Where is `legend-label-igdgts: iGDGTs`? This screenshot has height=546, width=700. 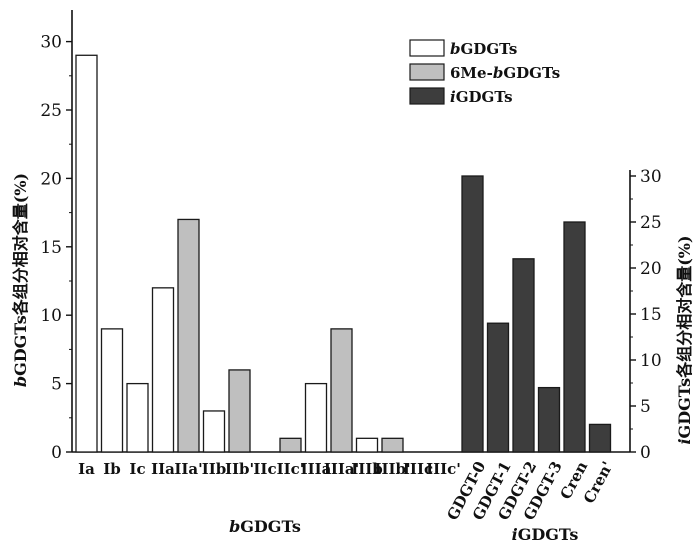
legend-label-igdgts: iGDGTs is located at coordinates (481, 97).